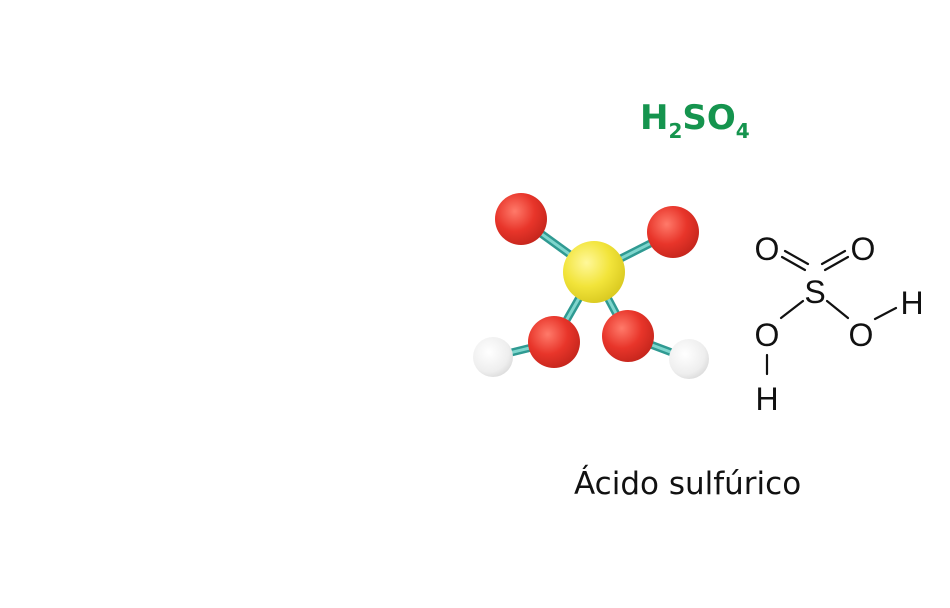 This screenshot has height=608, width=950. I want to click on hydrogen-atom-left, so click(493, 357).